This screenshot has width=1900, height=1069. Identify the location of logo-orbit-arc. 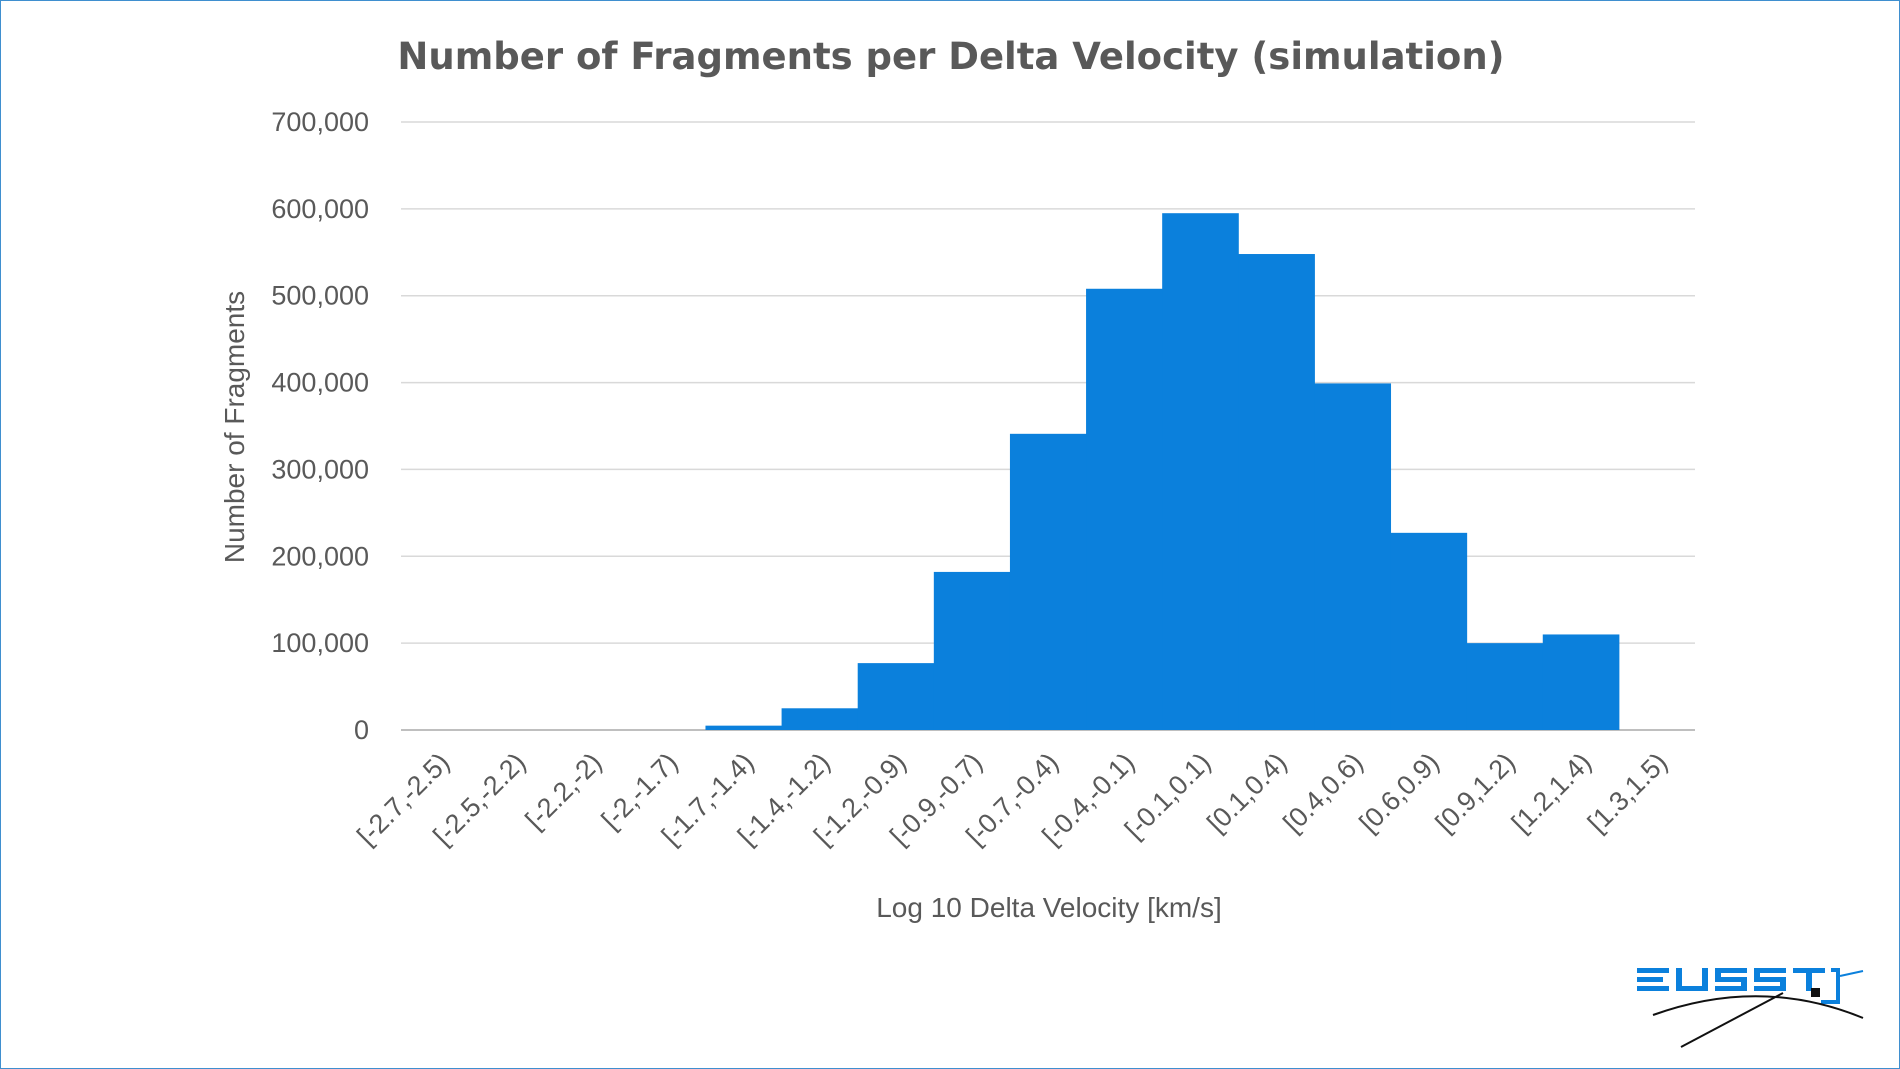
(1758, 1007).